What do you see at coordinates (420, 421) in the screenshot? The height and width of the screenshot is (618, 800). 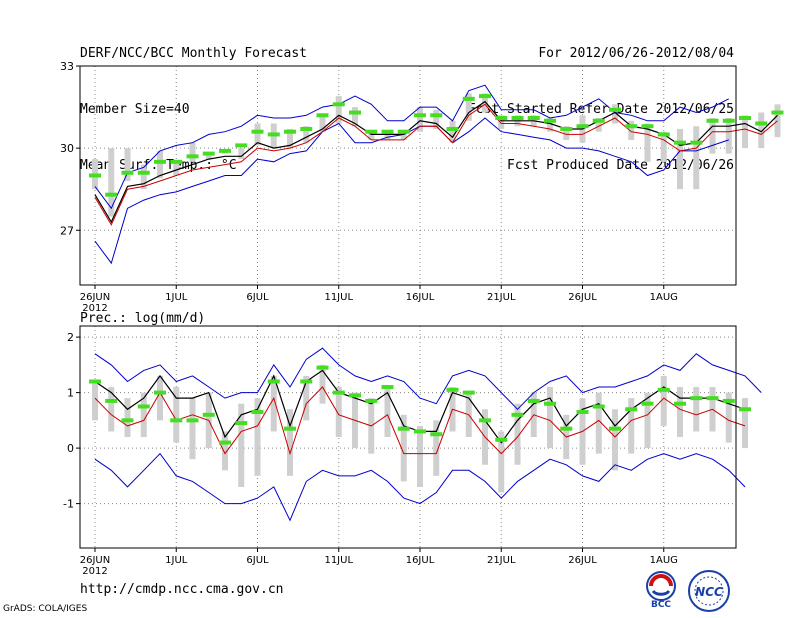 I see `red-line` at bounding box center [420, 421].